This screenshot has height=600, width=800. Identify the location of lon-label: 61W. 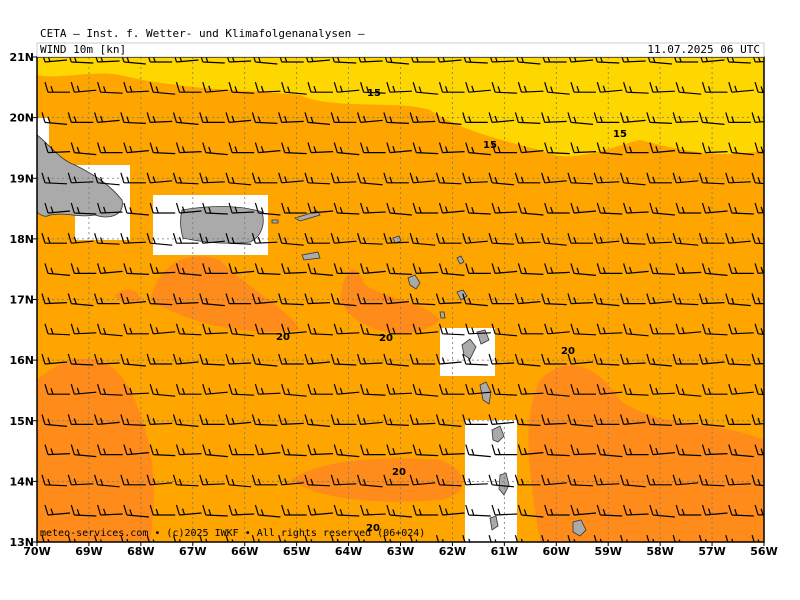
(504, 551).